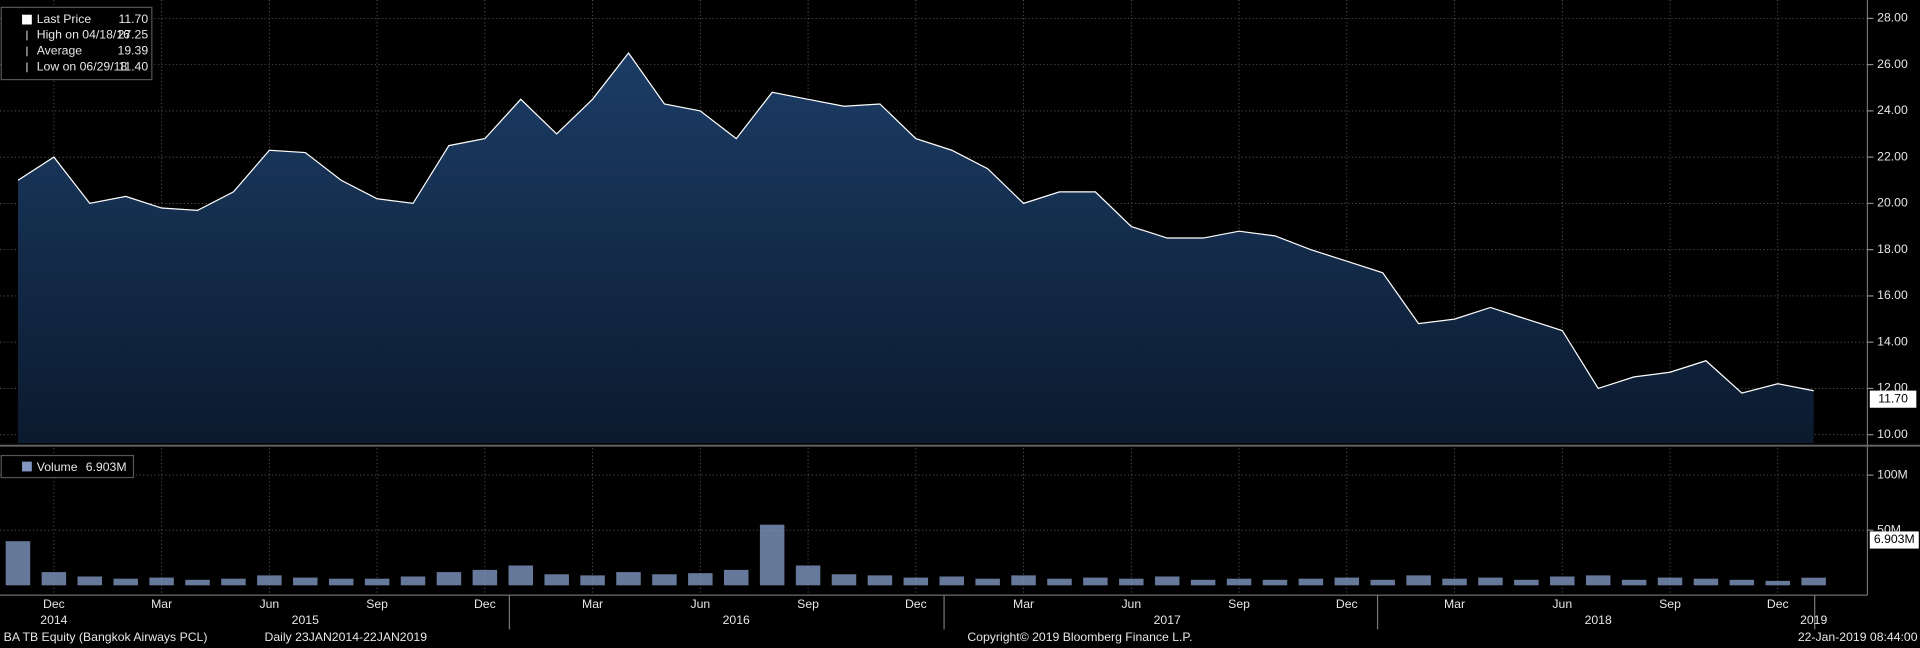 This screenshot has width=1920, height=648. I want to click on y-tick-label: 28.00, so click(1892, 18).